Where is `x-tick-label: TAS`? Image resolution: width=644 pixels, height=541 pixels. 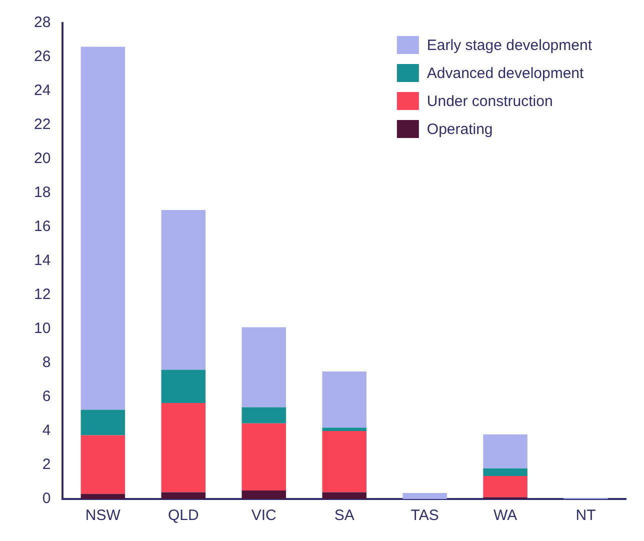
x-tick-label: TAS is located at coordinates (424, 515).